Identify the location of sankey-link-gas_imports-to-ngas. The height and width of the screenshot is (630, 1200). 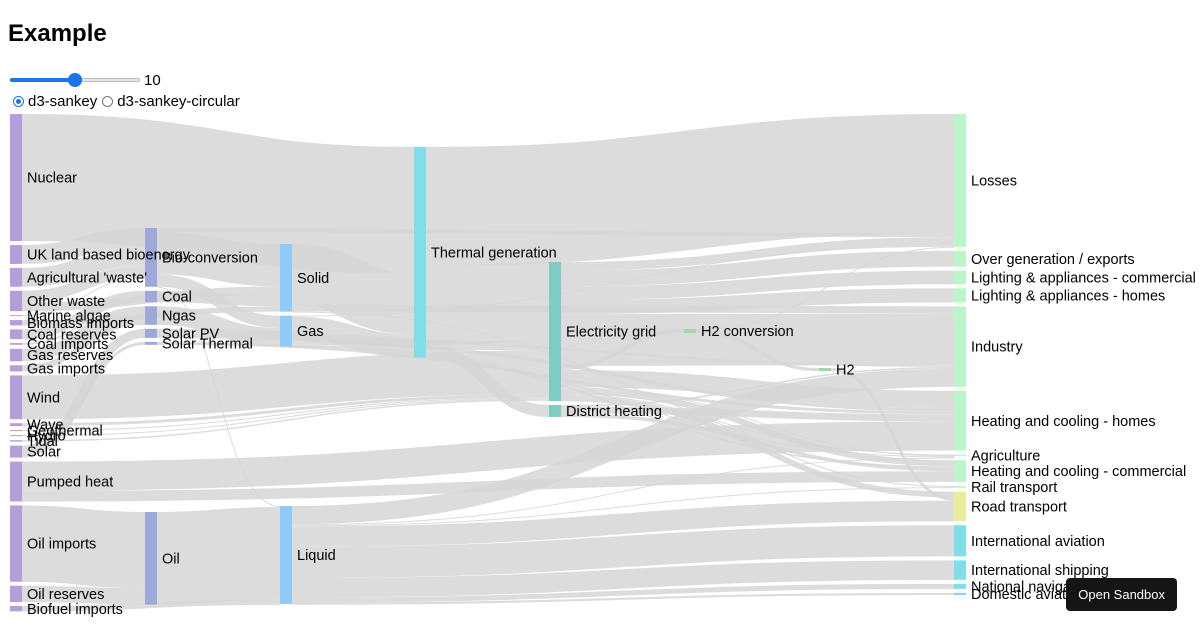
(83, 345).